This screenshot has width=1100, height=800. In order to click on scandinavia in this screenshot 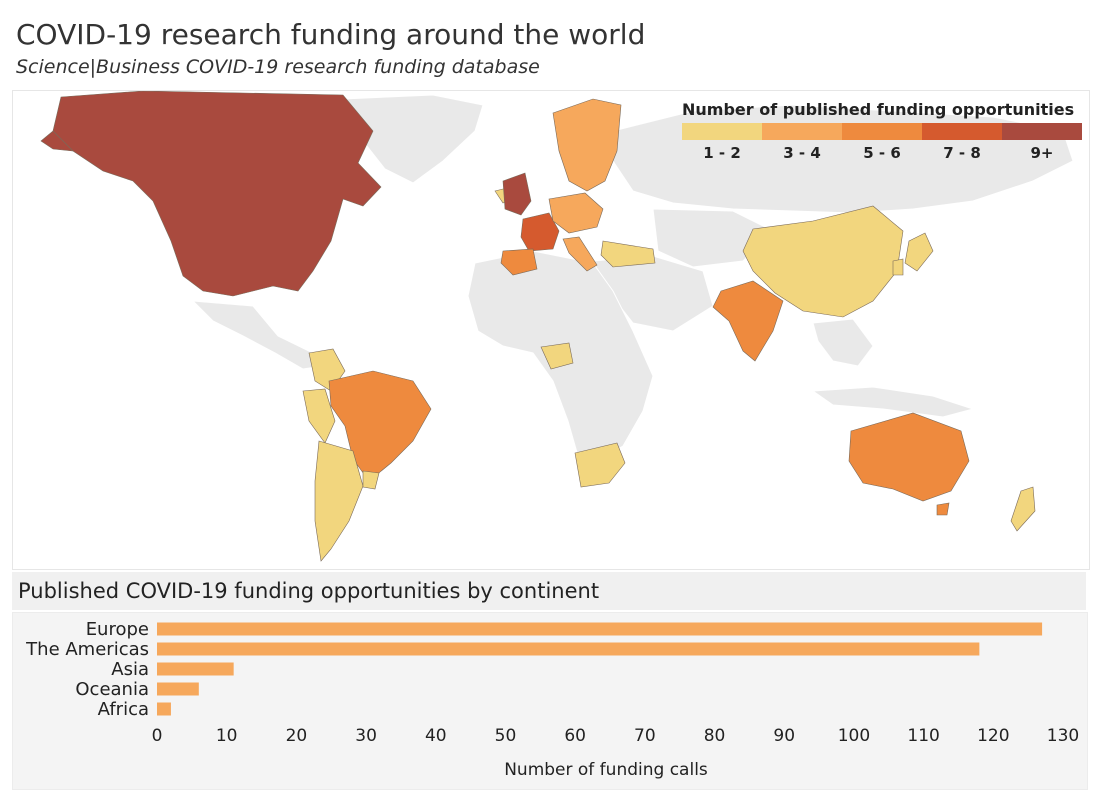, I will do `click(587, 145)`.